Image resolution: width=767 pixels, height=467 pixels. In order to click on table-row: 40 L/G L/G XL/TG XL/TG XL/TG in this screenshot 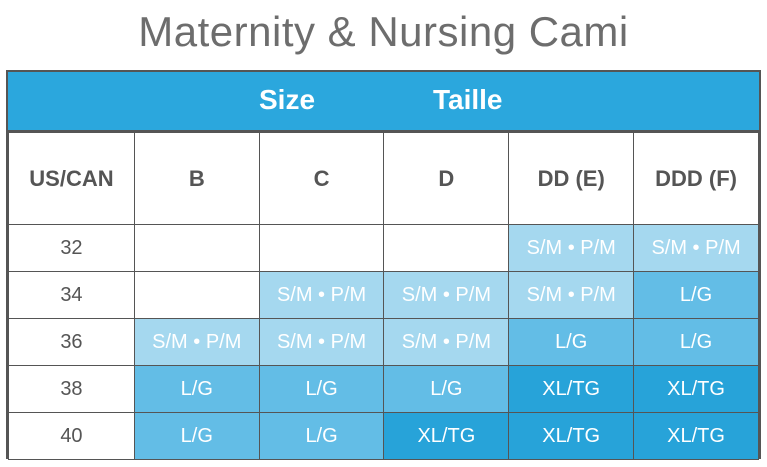, I will do `click(383, 436)`.